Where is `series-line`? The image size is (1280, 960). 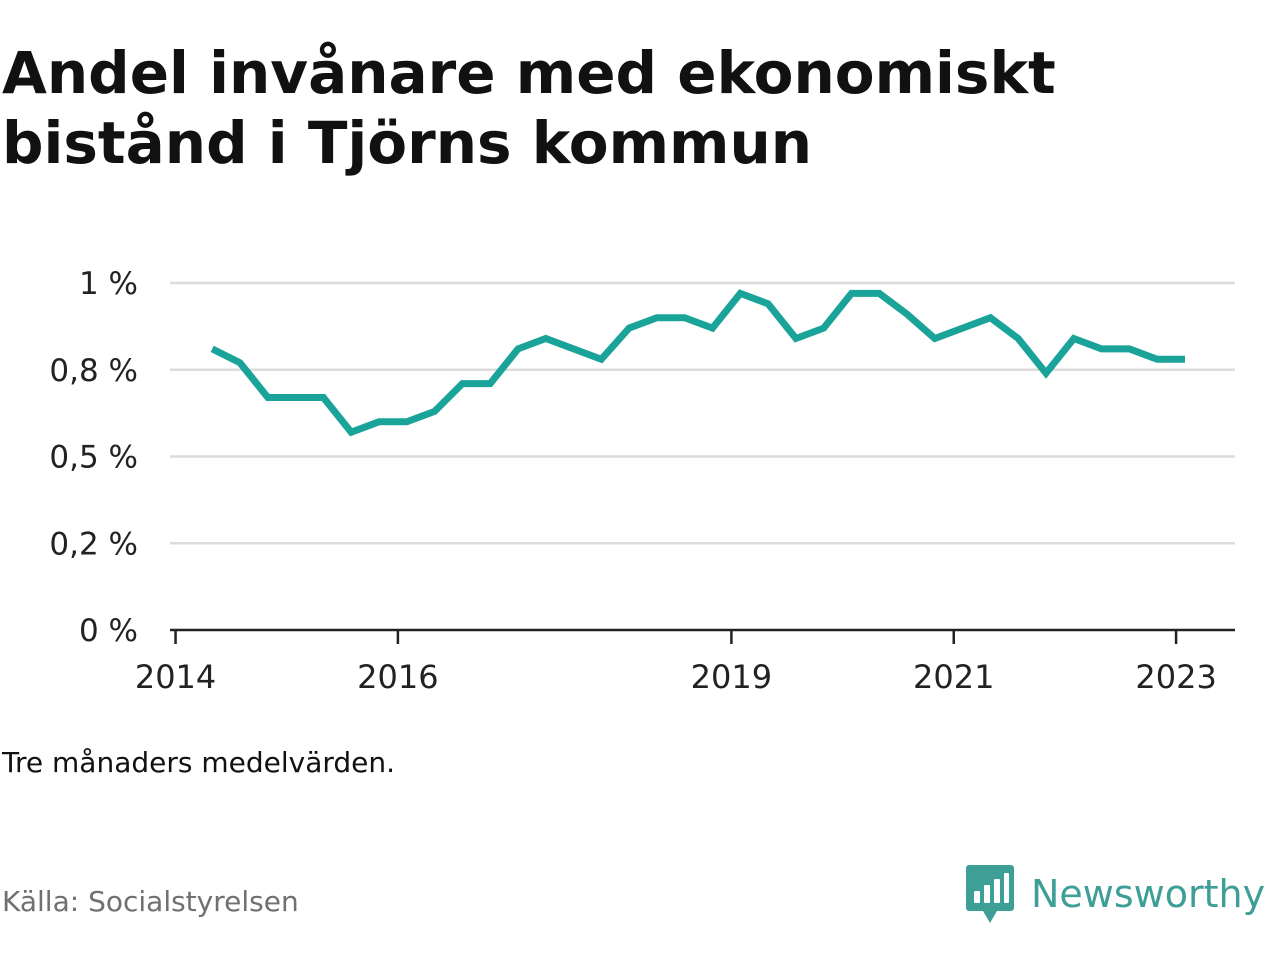 series-line is located at coordinates (697, 363).